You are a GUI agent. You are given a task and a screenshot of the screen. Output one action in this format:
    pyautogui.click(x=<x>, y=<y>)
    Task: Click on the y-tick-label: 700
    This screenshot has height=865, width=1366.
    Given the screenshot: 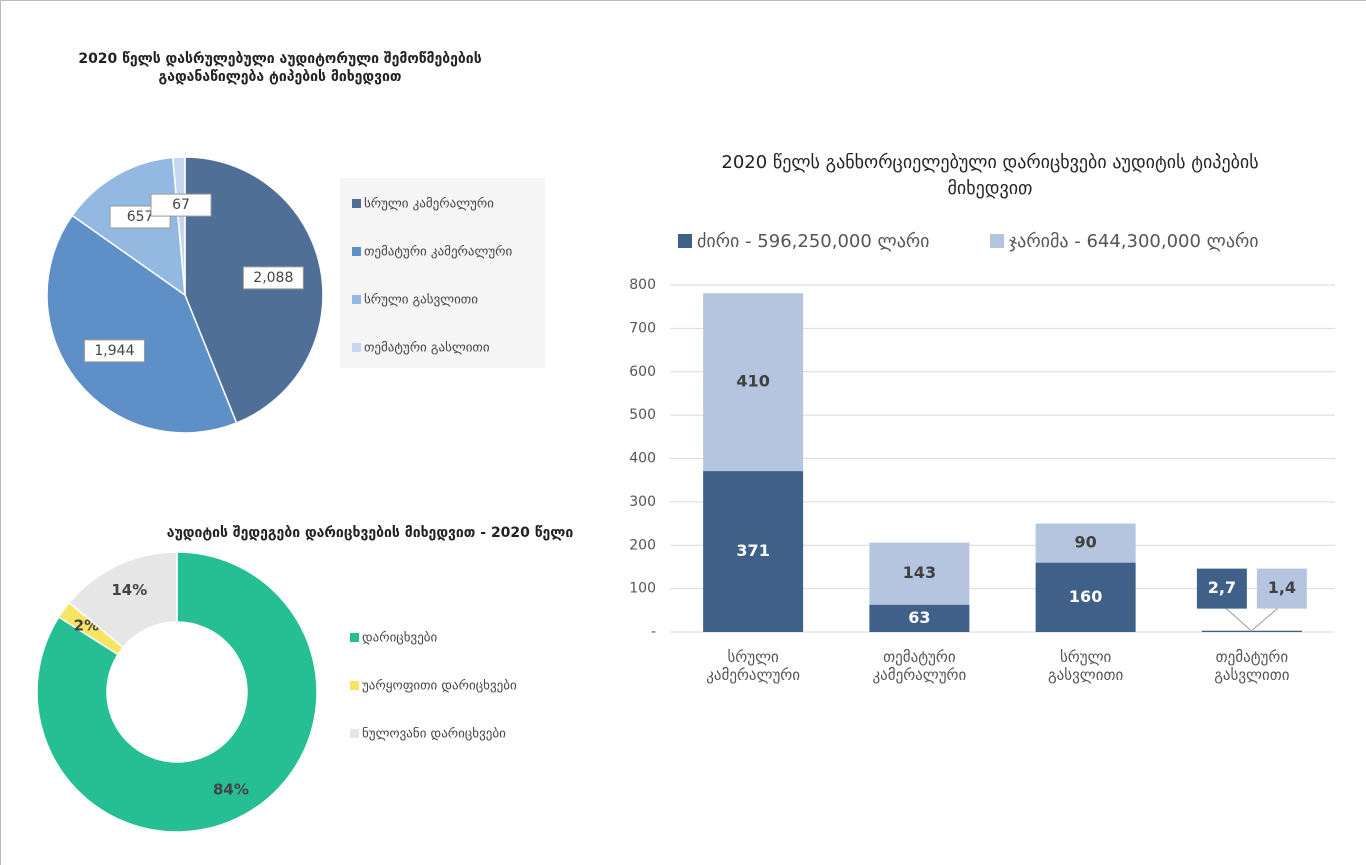 What is the action you would take?
    pyautogui.click(x=642, y=328)
    